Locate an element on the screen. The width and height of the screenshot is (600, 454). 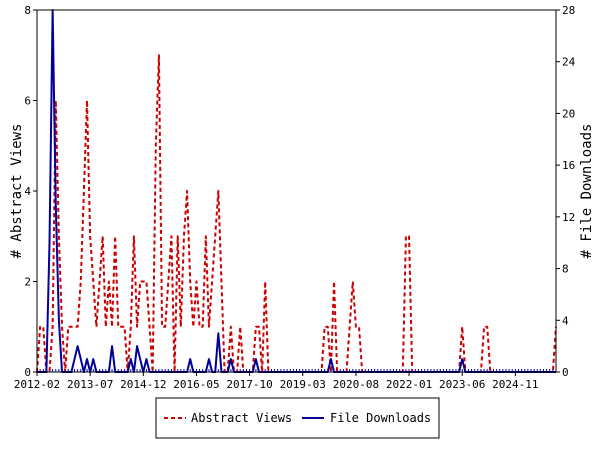
x-tick-label: 2014-12 is located at coordinates (143, 384).